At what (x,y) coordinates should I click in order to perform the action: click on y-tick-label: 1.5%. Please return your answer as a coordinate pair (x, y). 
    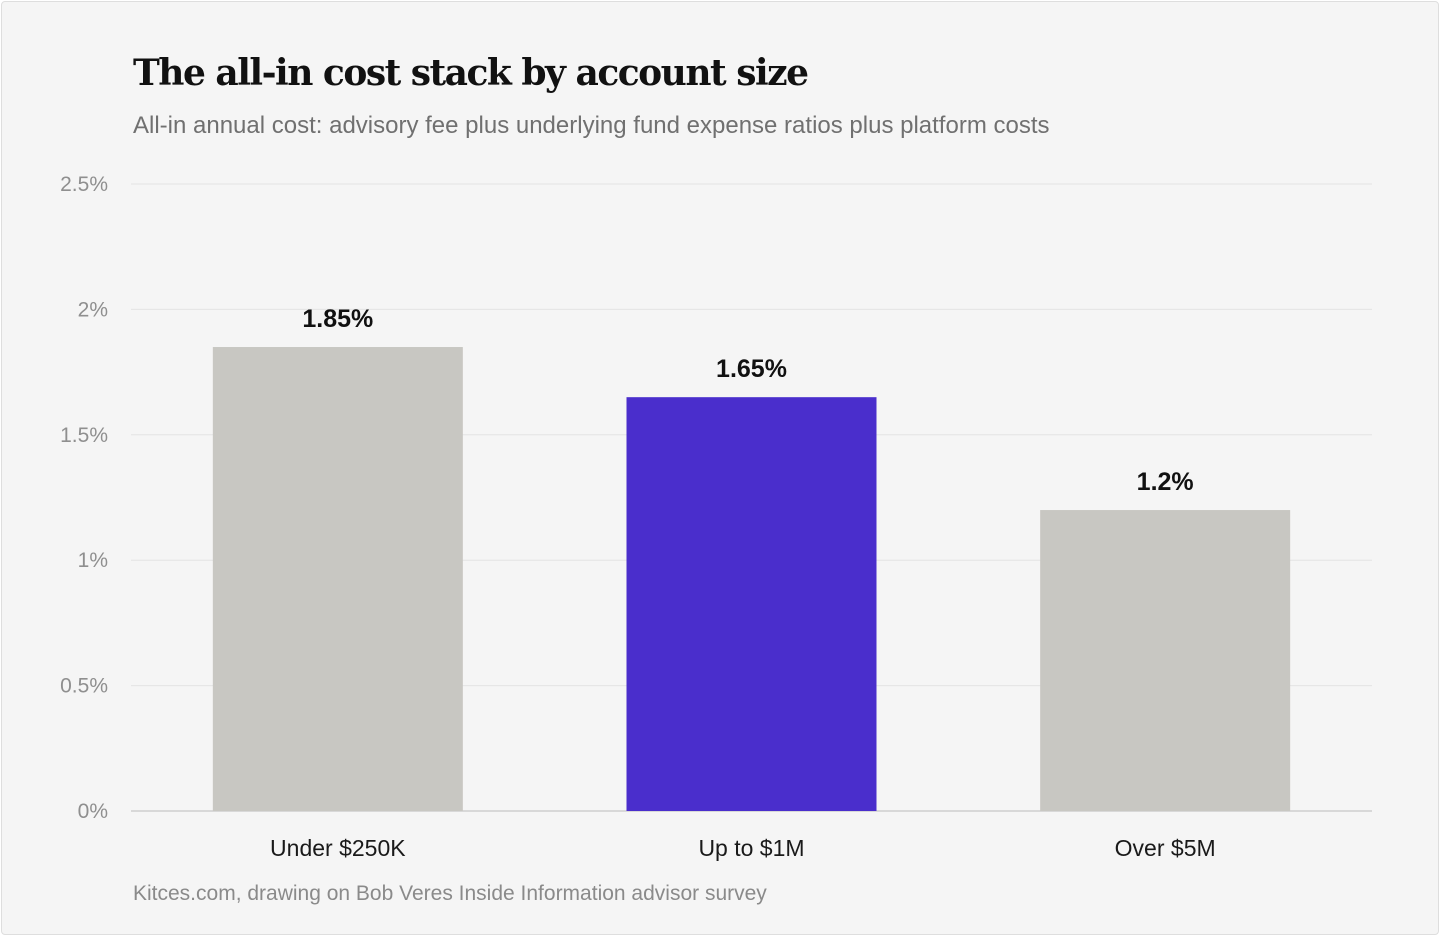
    Looking at the image, I should click on (84, 435).